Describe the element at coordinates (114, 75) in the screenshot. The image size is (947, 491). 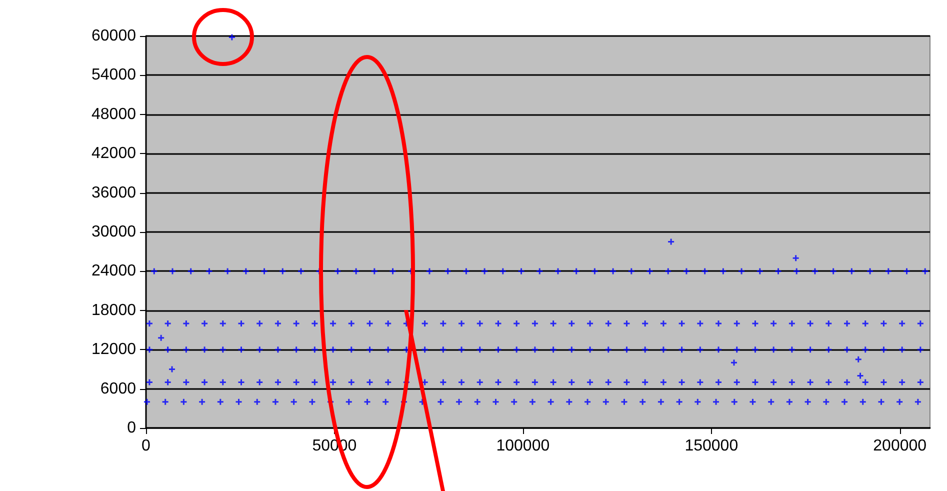
I see `y-tick-label: 54000` at that location.